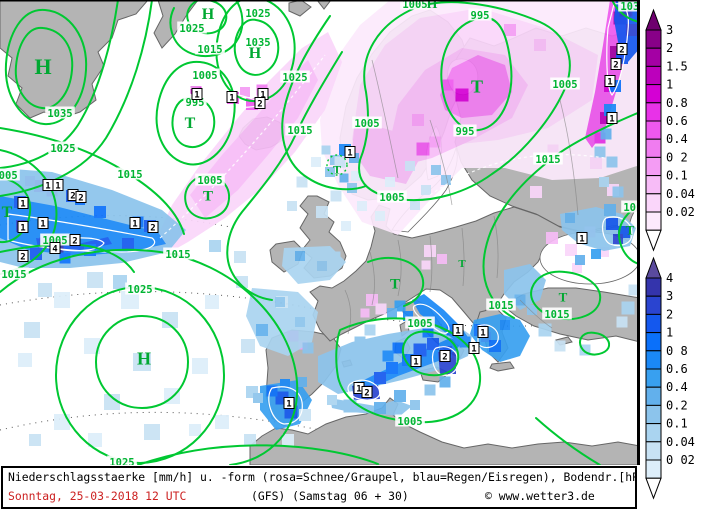 This screenshot has height=513, width=704. What do you see at coordinates (653, 267) in the screenshot?
I see `legend-arrow-up-icon` at bounding box center [653, 267].